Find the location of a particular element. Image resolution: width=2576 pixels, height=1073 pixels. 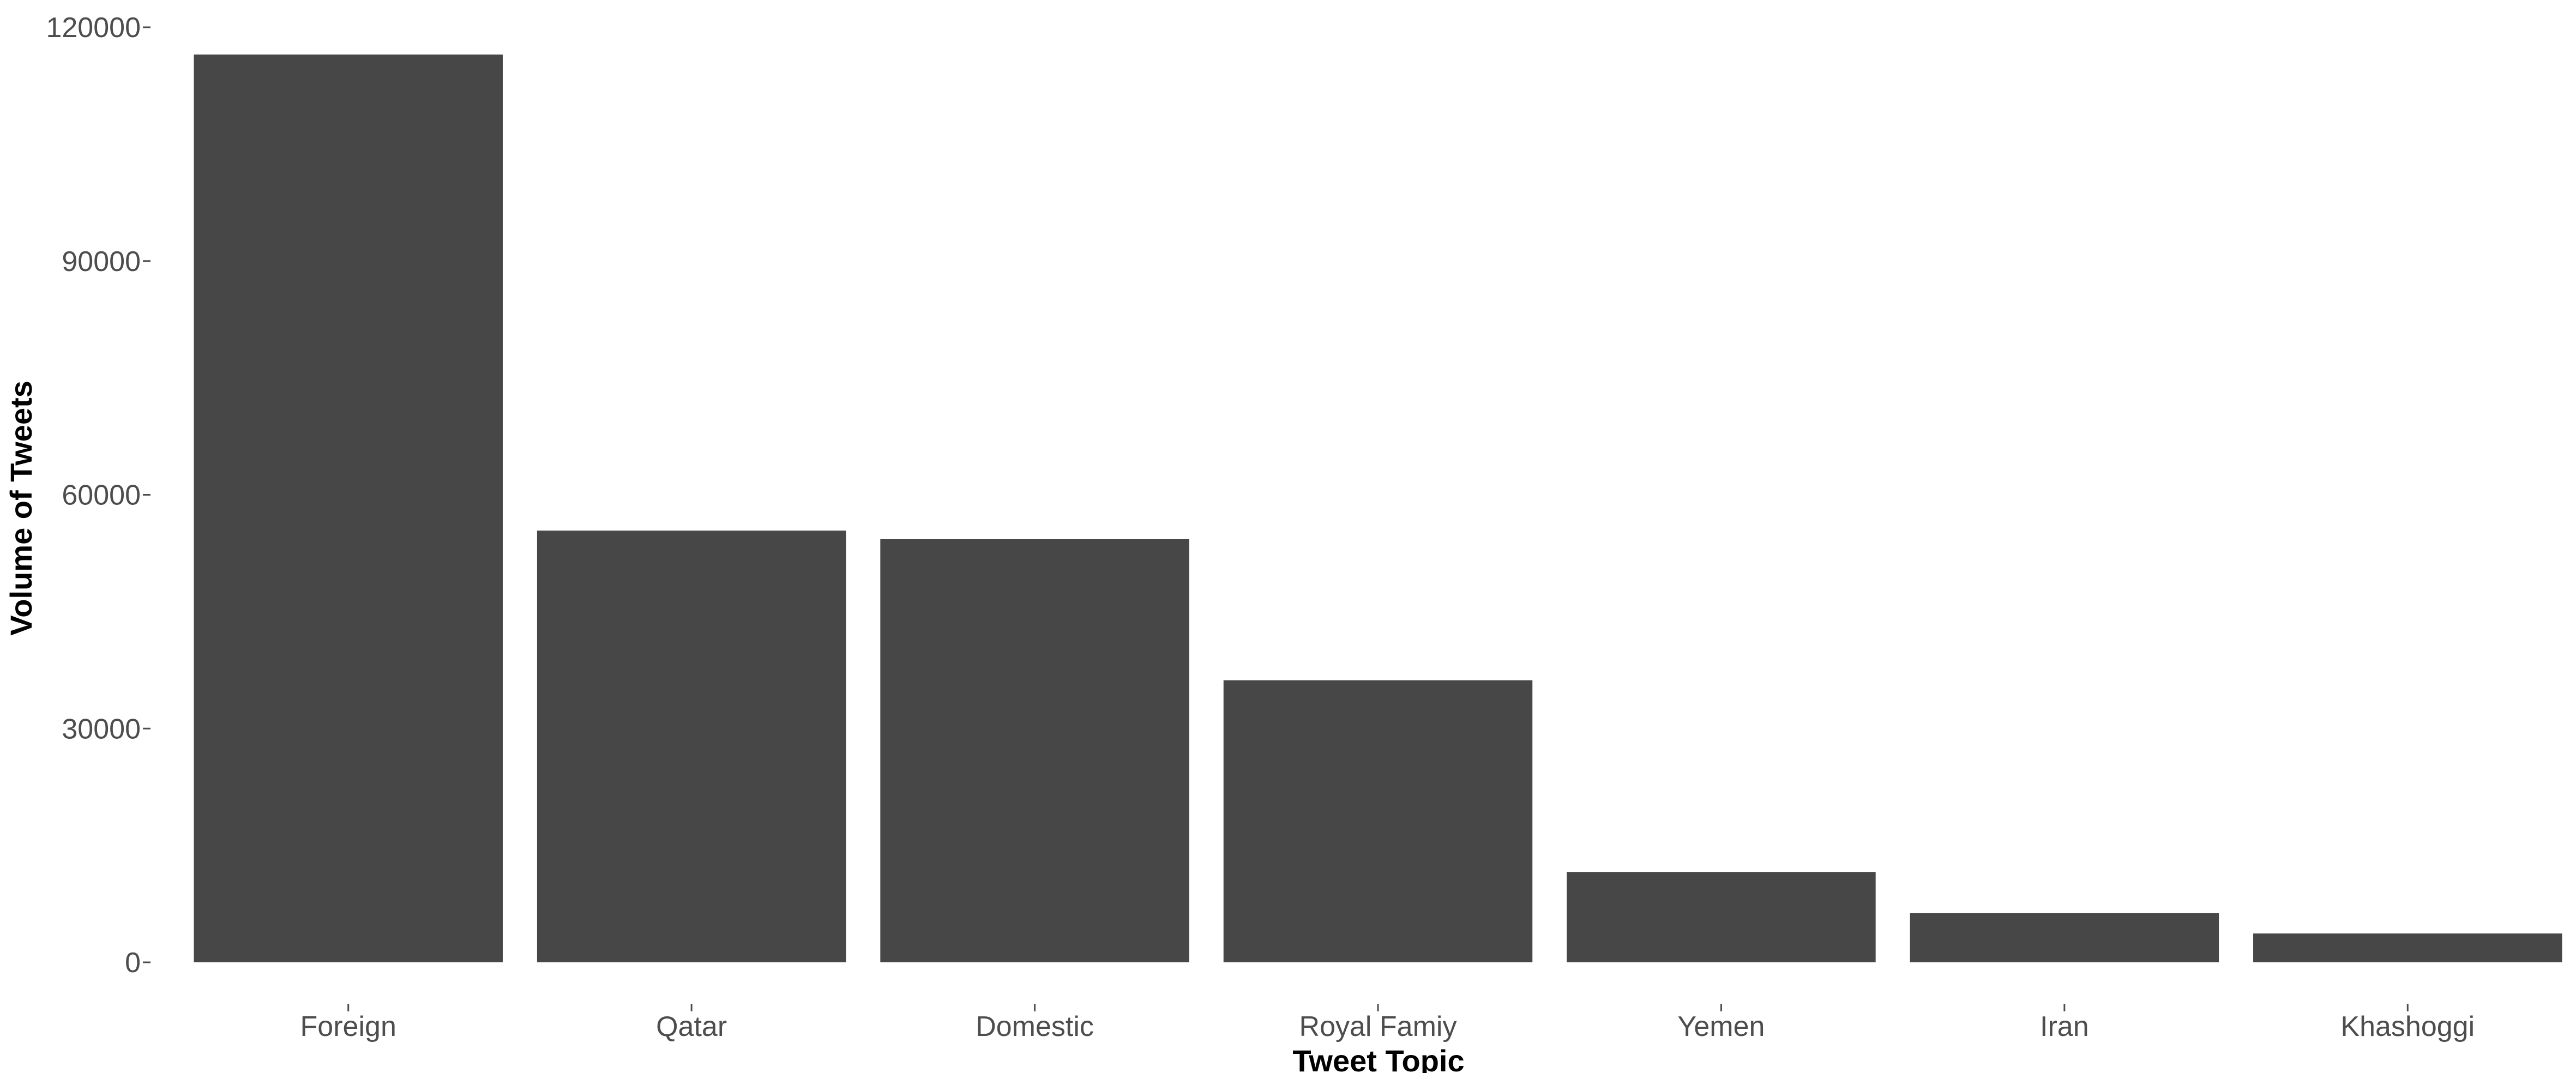

x-axis-title: Tweet Topic is located at coordinates (1378, 1058).